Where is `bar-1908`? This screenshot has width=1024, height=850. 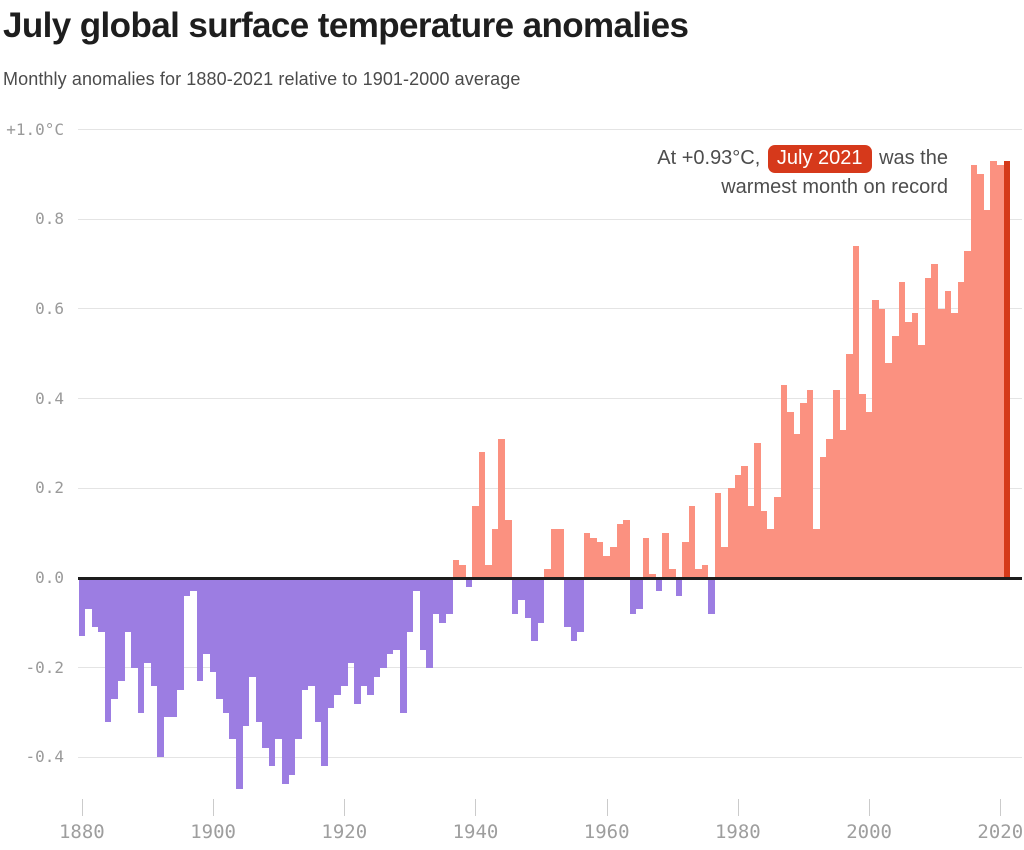
bar-1908 is located at coordinates (265, 663).